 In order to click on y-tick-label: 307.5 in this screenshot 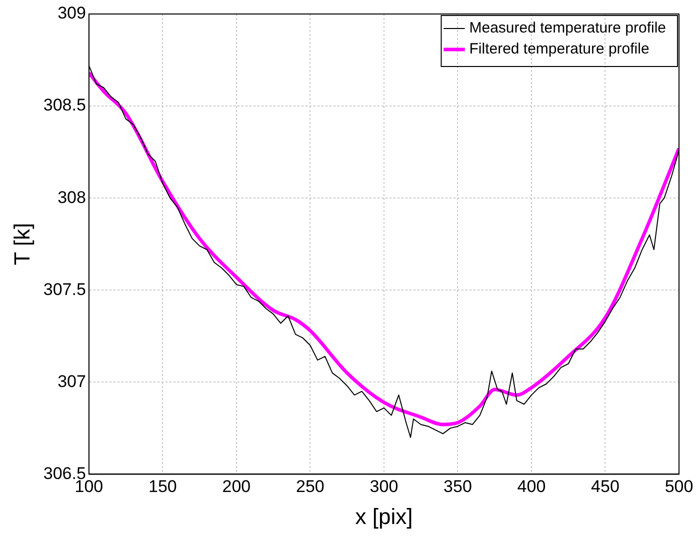, I will do `click(64, 289)`.